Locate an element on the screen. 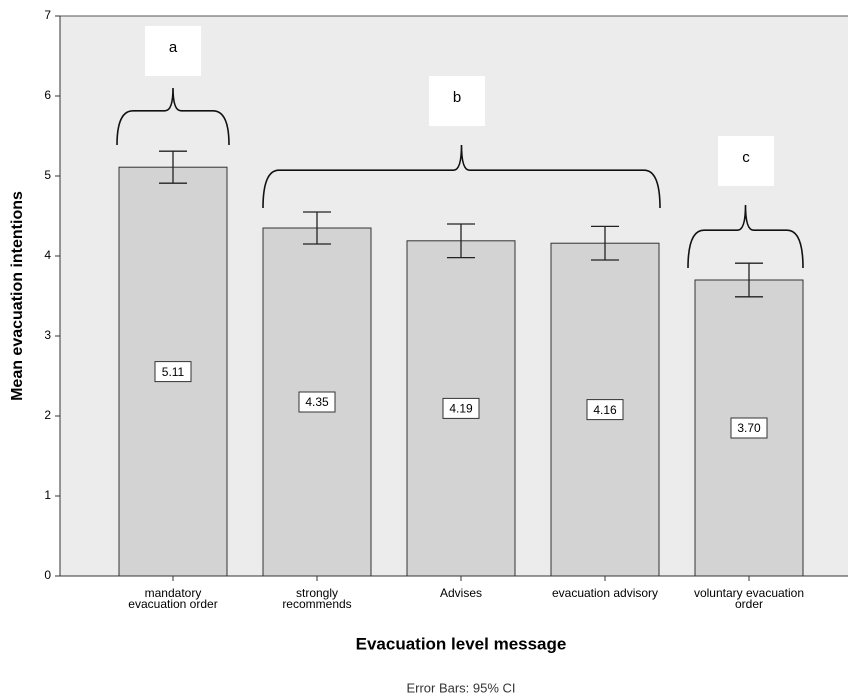 This screenshot has width=848, height=697. footnote: Error Bars: 95% CI is located at coordinates (460, 687).